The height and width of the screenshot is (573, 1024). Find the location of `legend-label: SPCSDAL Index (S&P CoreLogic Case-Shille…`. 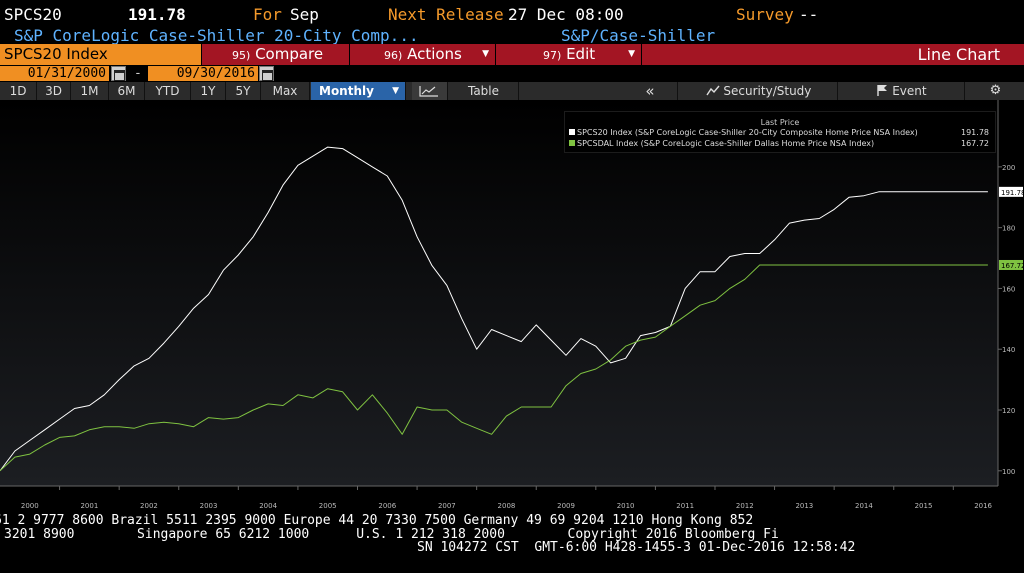

legend-label: SPCSDAL Index (S&P CoreLogic Case-Shille… is located at coordinates (726, 143).